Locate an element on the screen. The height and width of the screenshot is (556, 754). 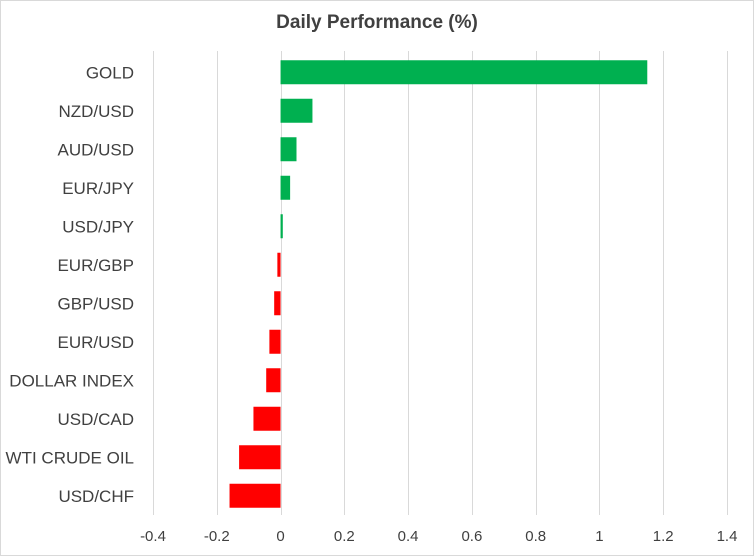
category-label: EUR/JPY is located at coordinates (98, 188).